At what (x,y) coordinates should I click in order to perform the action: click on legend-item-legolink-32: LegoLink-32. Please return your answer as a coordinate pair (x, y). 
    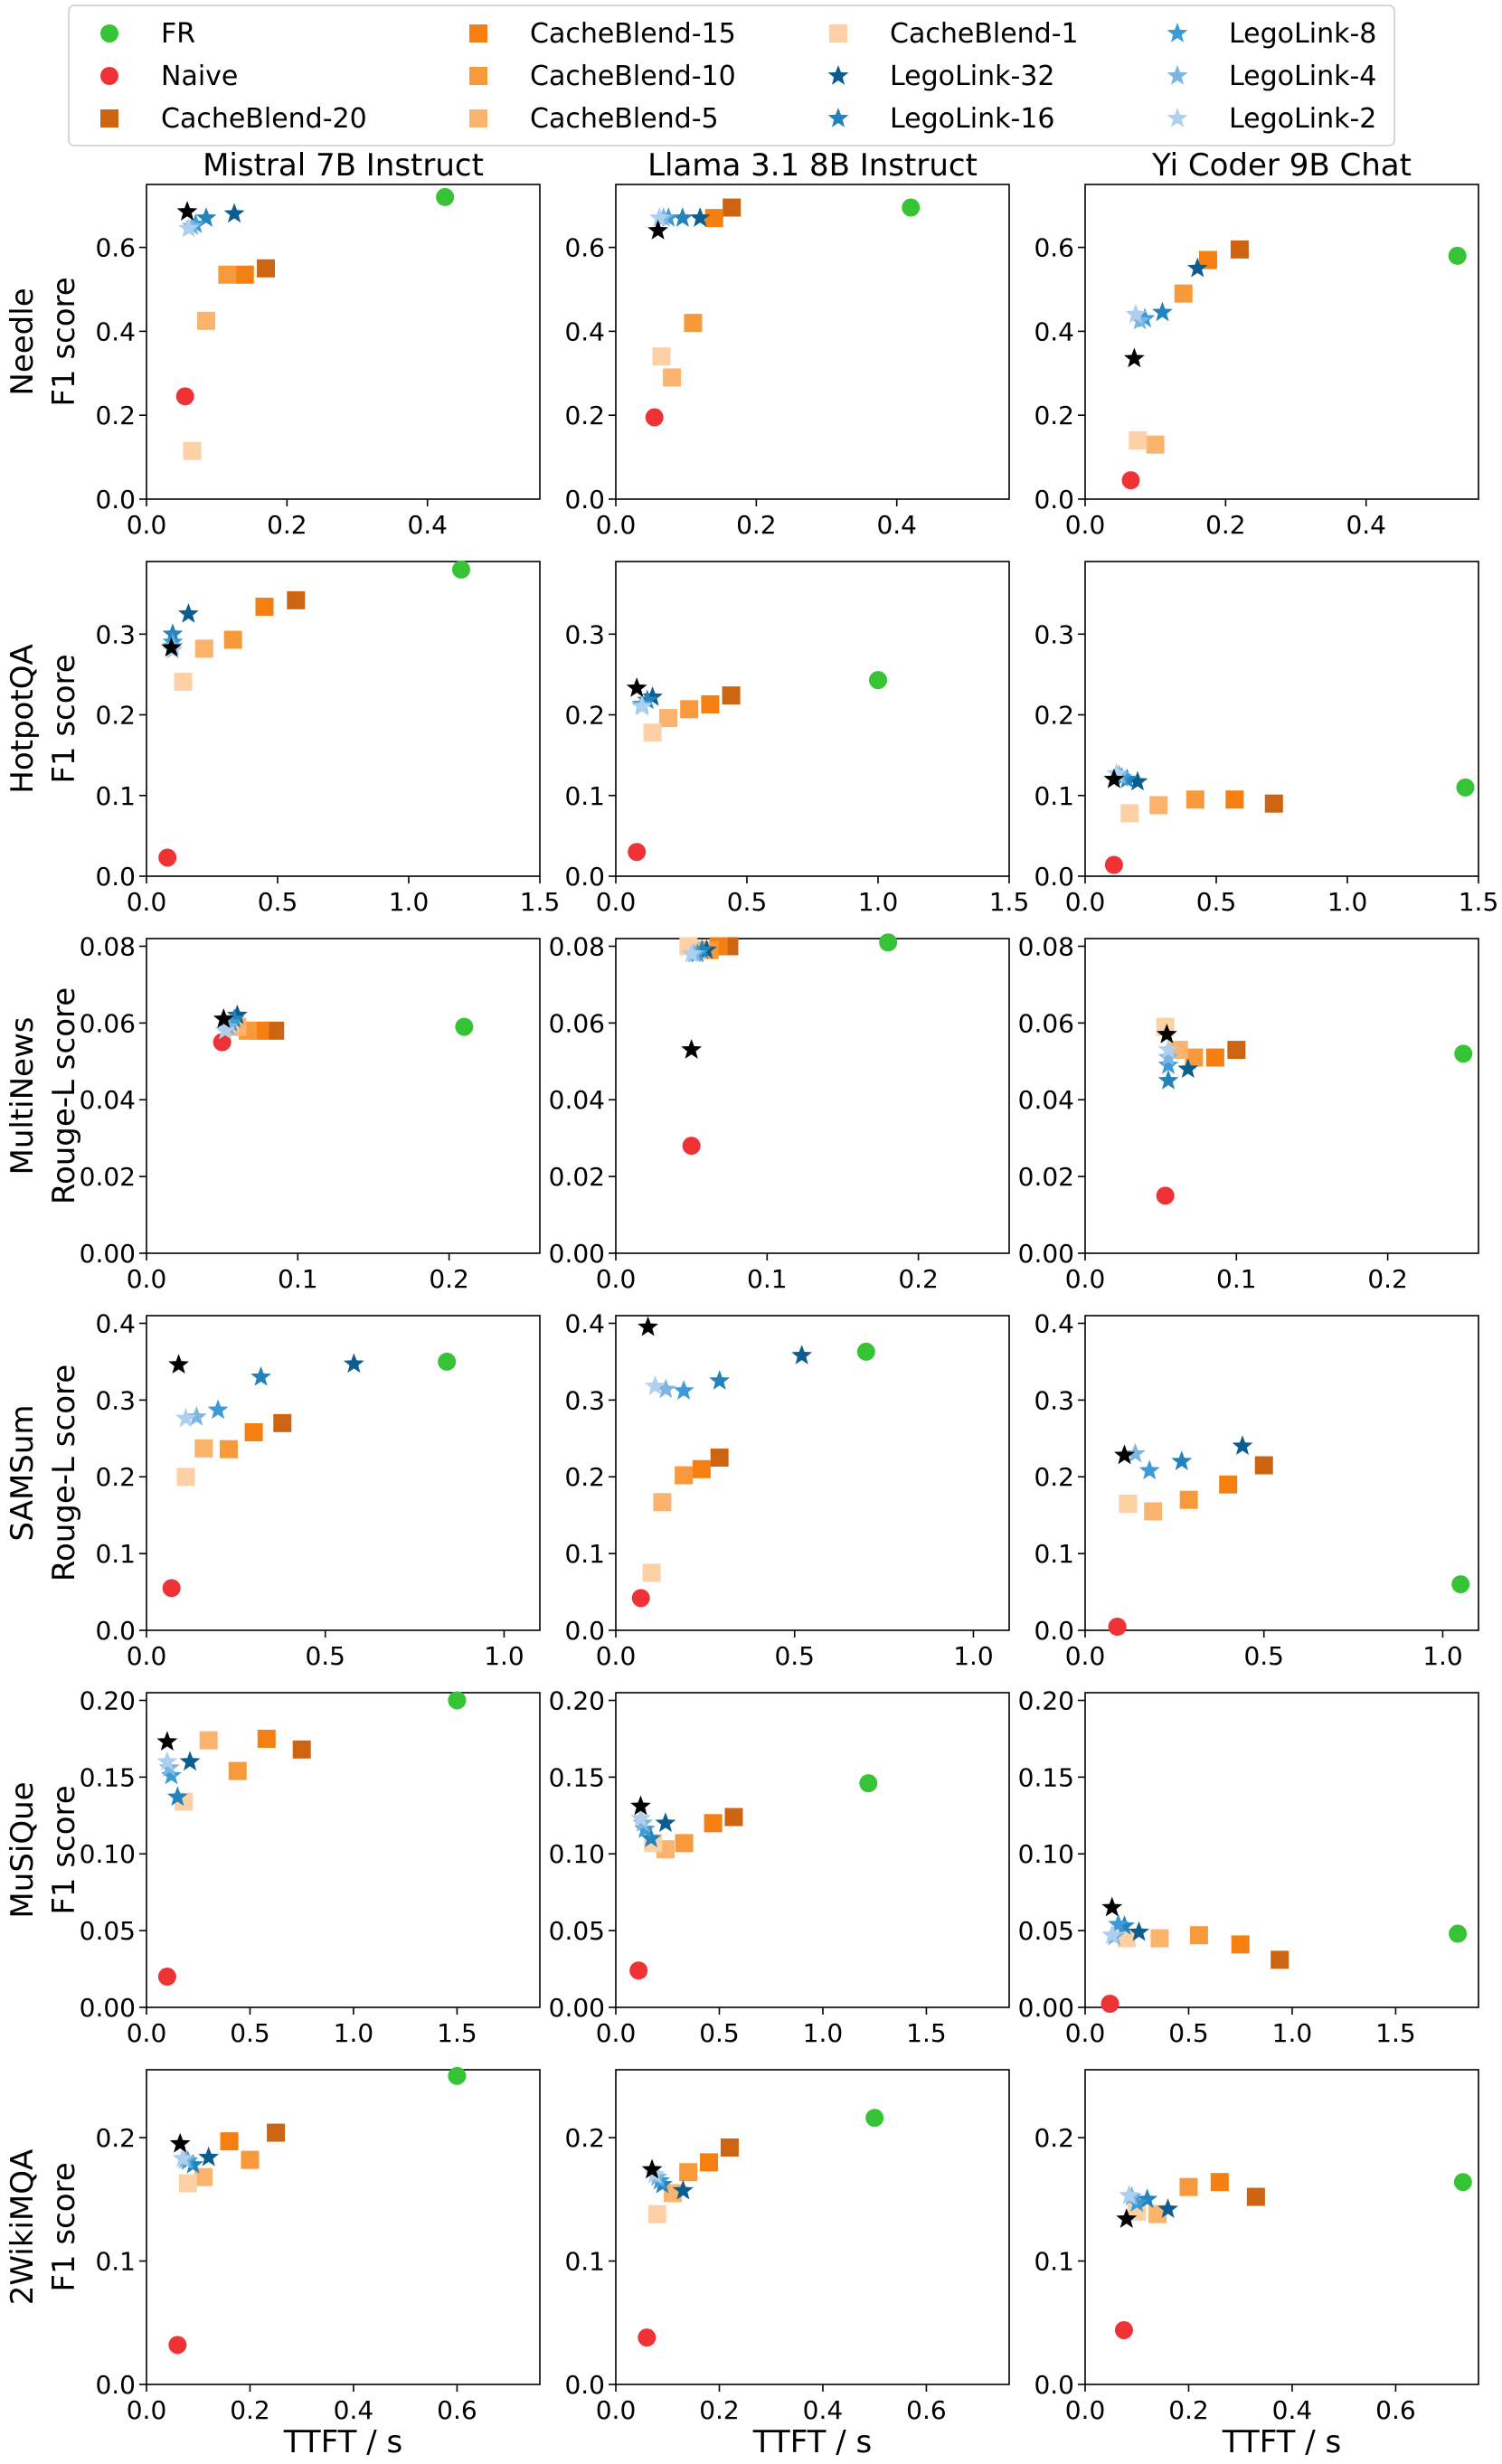
    Looking at the image, I should click on (941, 76).